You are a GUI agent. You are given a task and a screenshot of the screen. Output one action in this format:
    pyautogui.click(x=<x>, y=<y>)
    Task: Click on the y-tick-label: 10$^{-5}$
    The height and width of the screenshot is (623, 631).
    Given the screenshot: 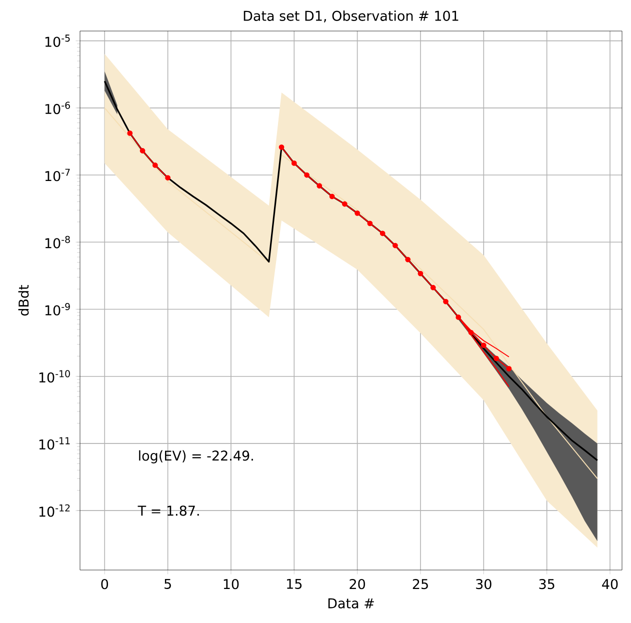 What is the action you would take?
    pyautogui.click(x=57, y=40)
    